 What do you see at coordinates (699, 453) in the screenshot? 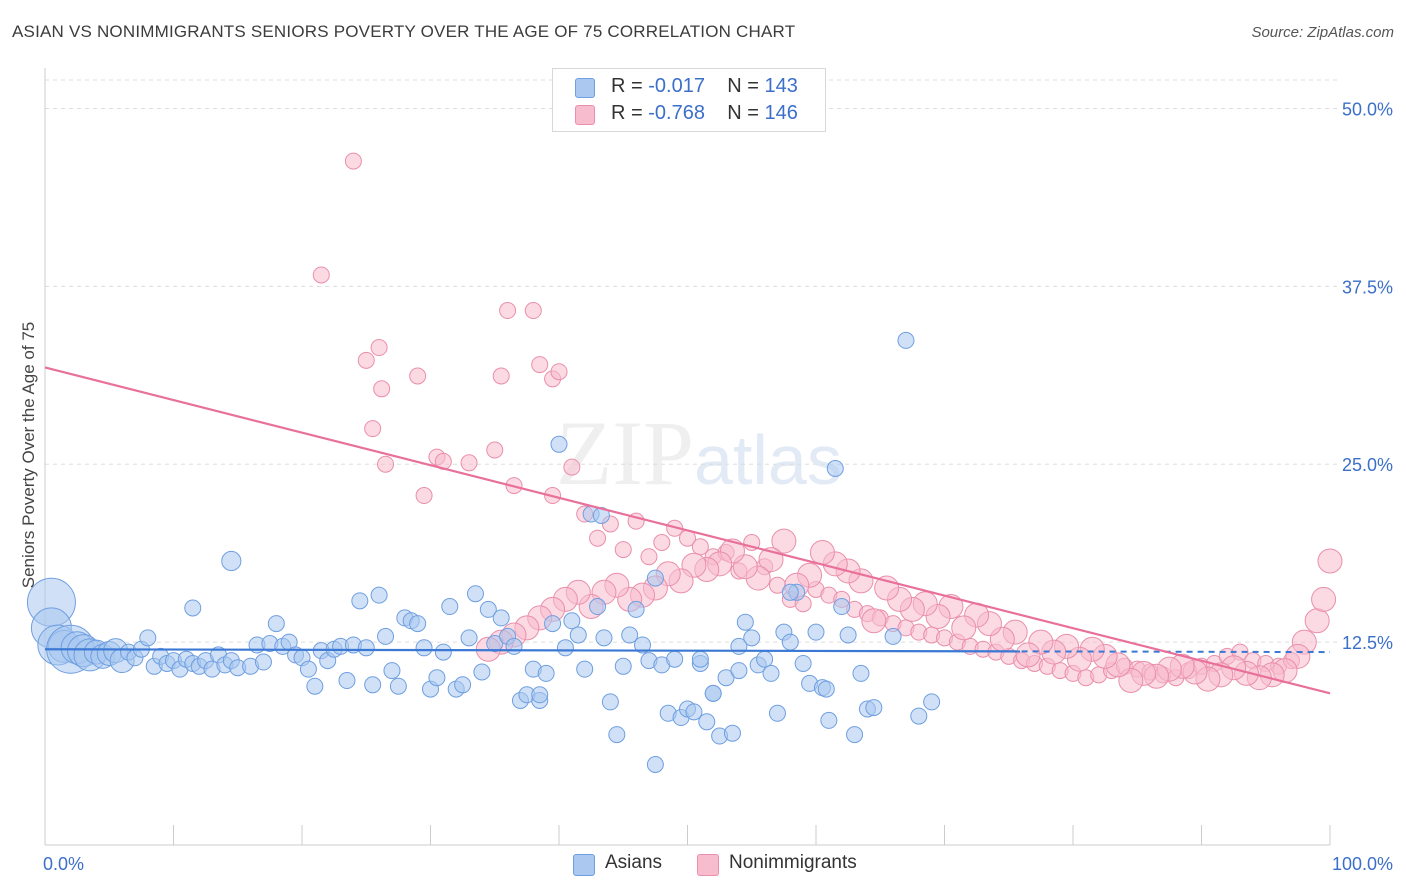
I see `watermark: ZIPatlas` at bounding box center [699, 453].